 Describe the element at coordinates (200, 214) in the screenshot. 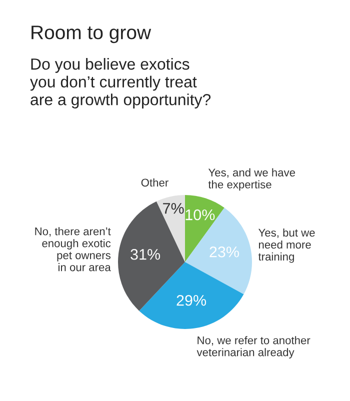

I see `data-label: 10%` at that location.